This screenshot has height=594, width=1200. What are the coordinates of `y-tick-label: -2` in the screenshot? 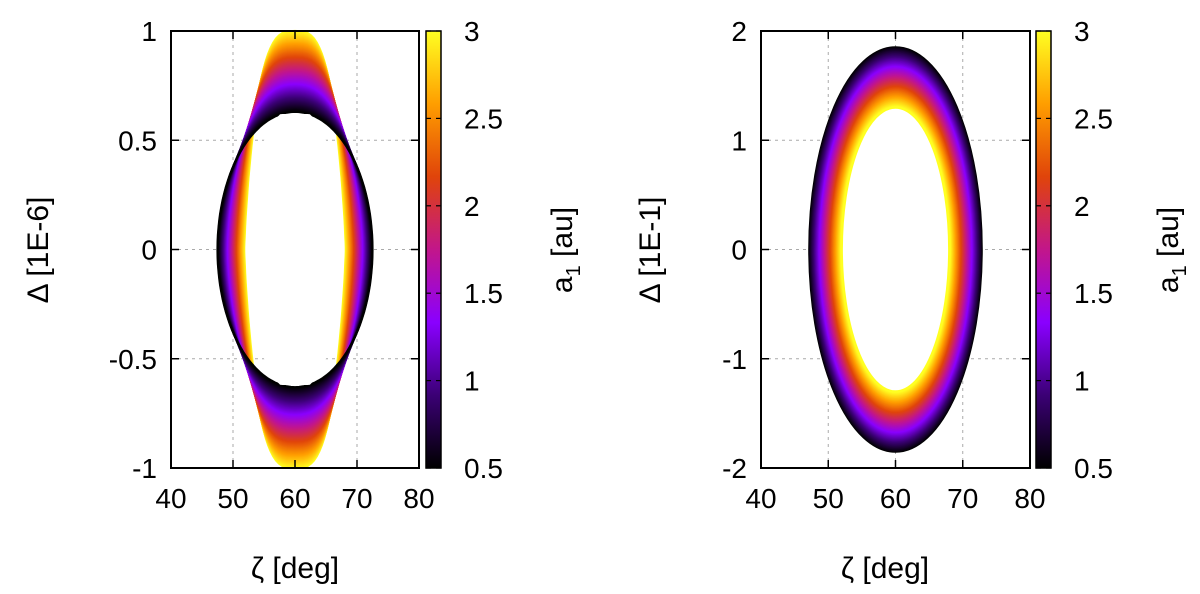 It's located at (734, 468).